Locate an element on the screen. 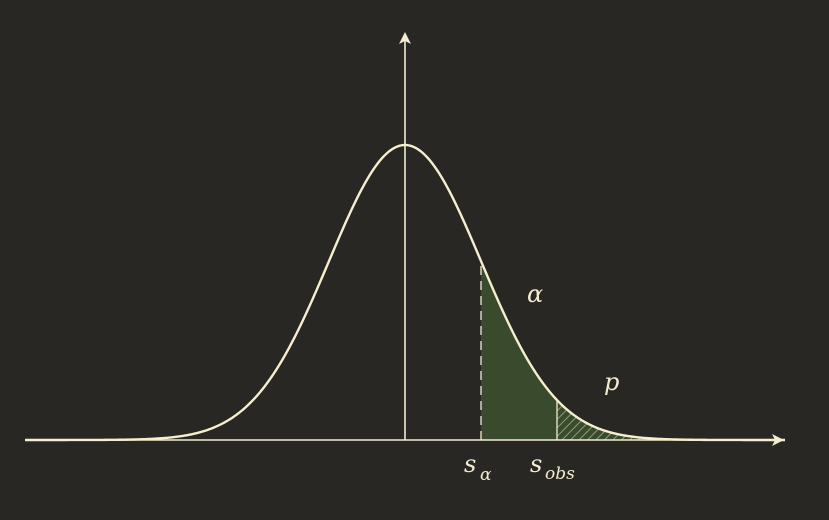 The image size is (829, 520). svg-text: α is located at coordinates (486, 475).